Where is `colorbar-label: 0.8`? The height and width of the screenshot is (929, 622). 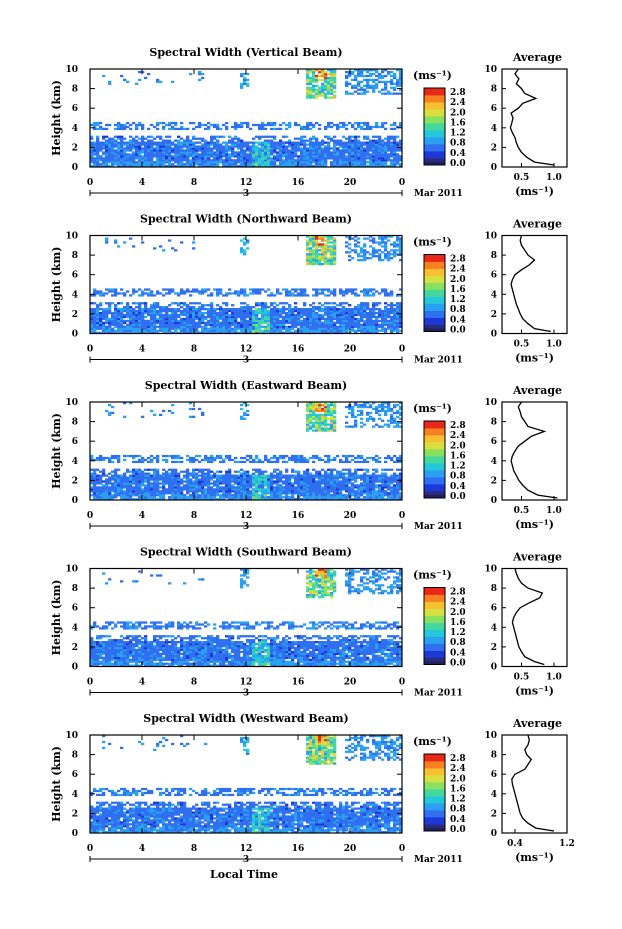 colorbar-label: 0.8 is located at coordinates (458, 144).